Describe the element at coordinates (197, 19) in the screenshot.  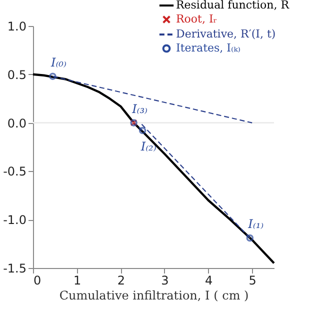
I see `legend-label: Root, Iᵣ` at that location.